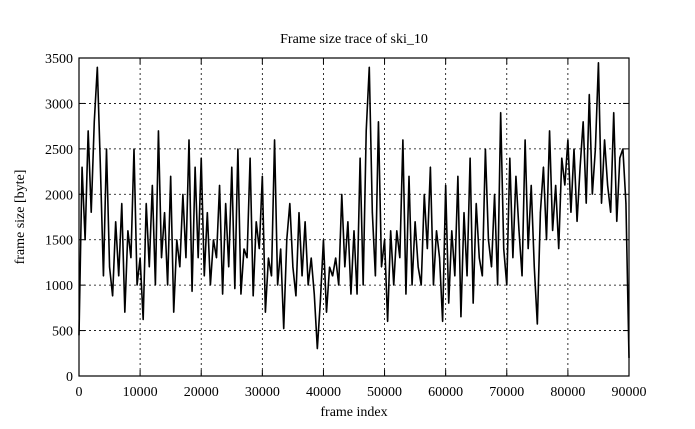 The width and height of the screenshot is (695, 429). Describe the element at coordinates (69, 377) in the screenshot. I see `y-tick-label: 0` at that location.